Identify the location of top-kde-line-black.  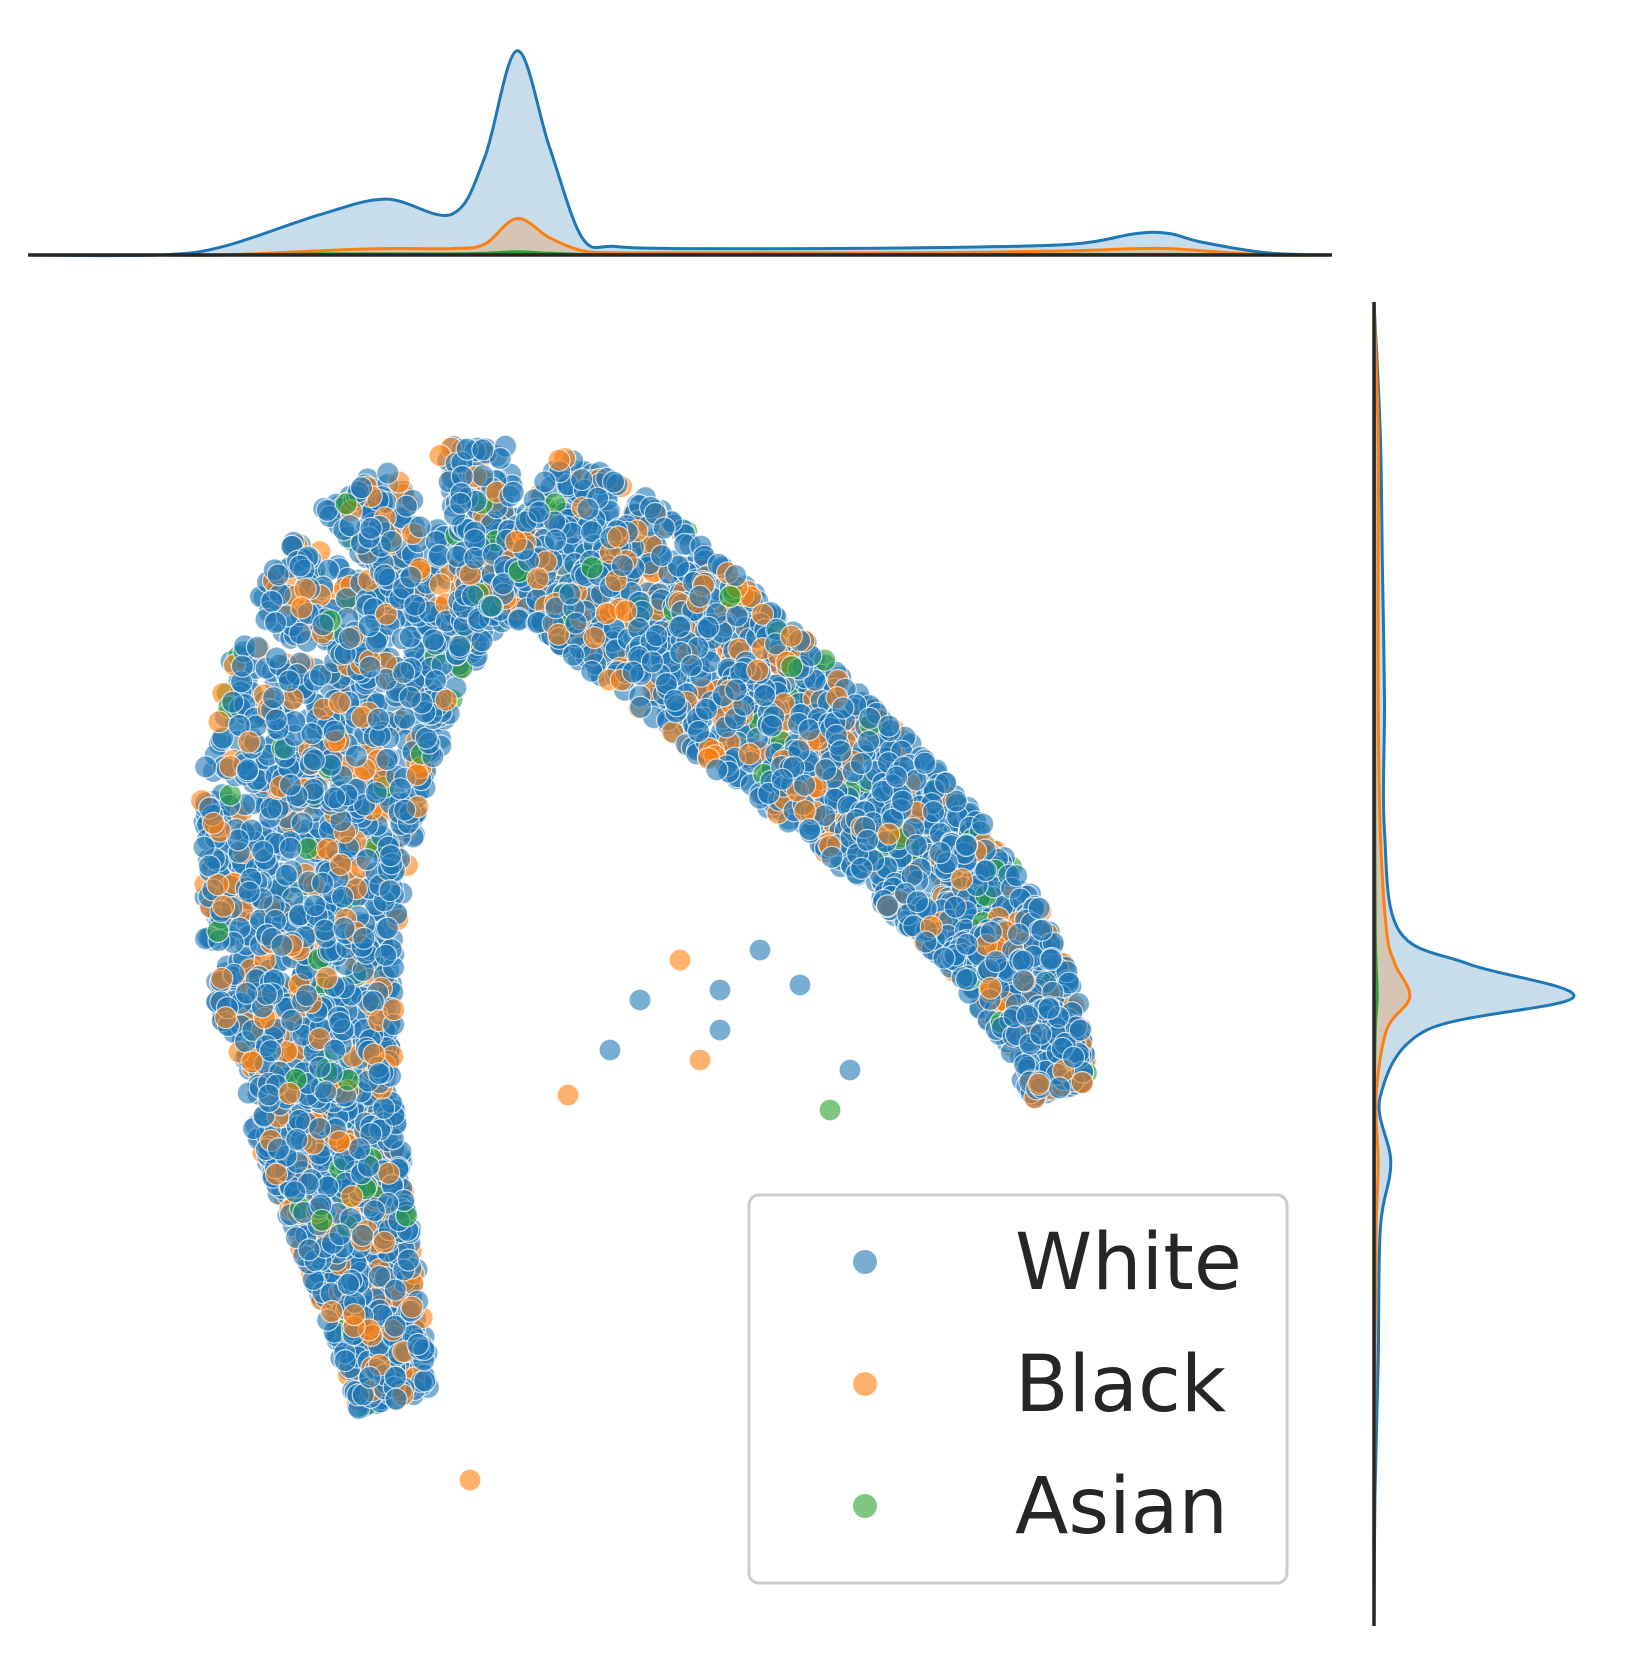
(680, 236).